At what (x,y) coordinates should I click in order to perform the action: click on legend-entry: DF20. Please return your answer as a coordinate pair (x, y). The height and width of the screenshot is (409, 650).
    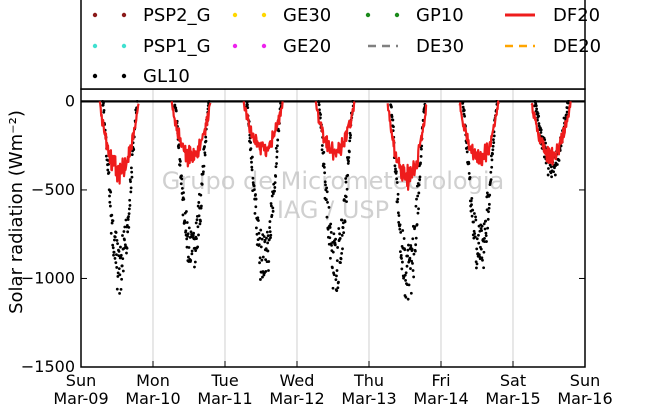
    Looking at the image, I should click on (552, 15).